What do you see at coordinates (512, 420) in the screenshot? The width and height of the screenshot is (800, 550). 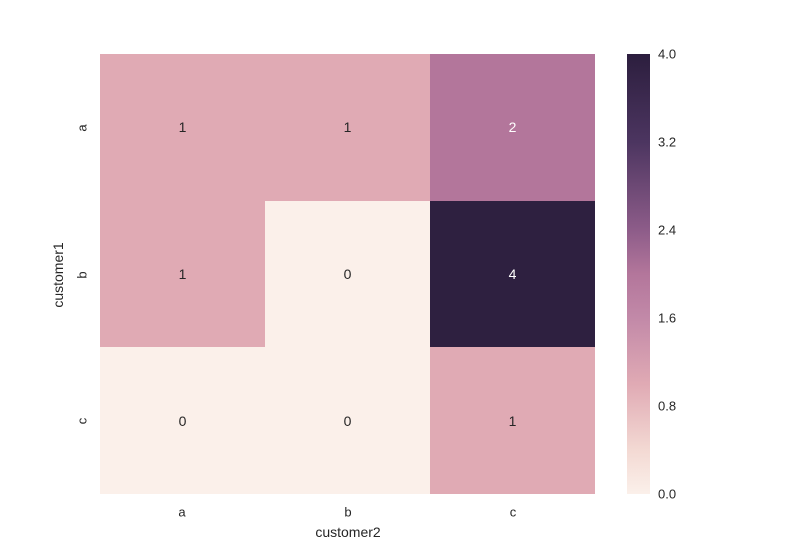 I see `heatmap-cell-c-c: 1` at bounding box center [512, 420].